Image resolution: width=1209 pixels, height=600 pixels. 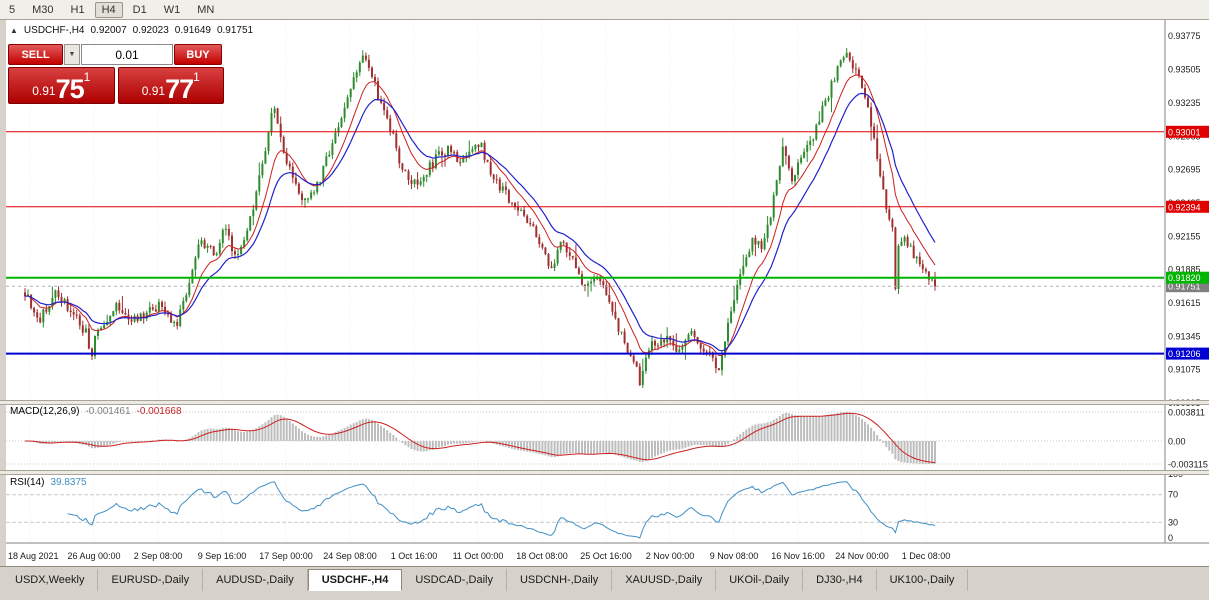 What do you see at coordinates (1184, 354) in the screenshot?
I see `level-label-support-blue: 0.91206` at bounding box center [1184, 354].